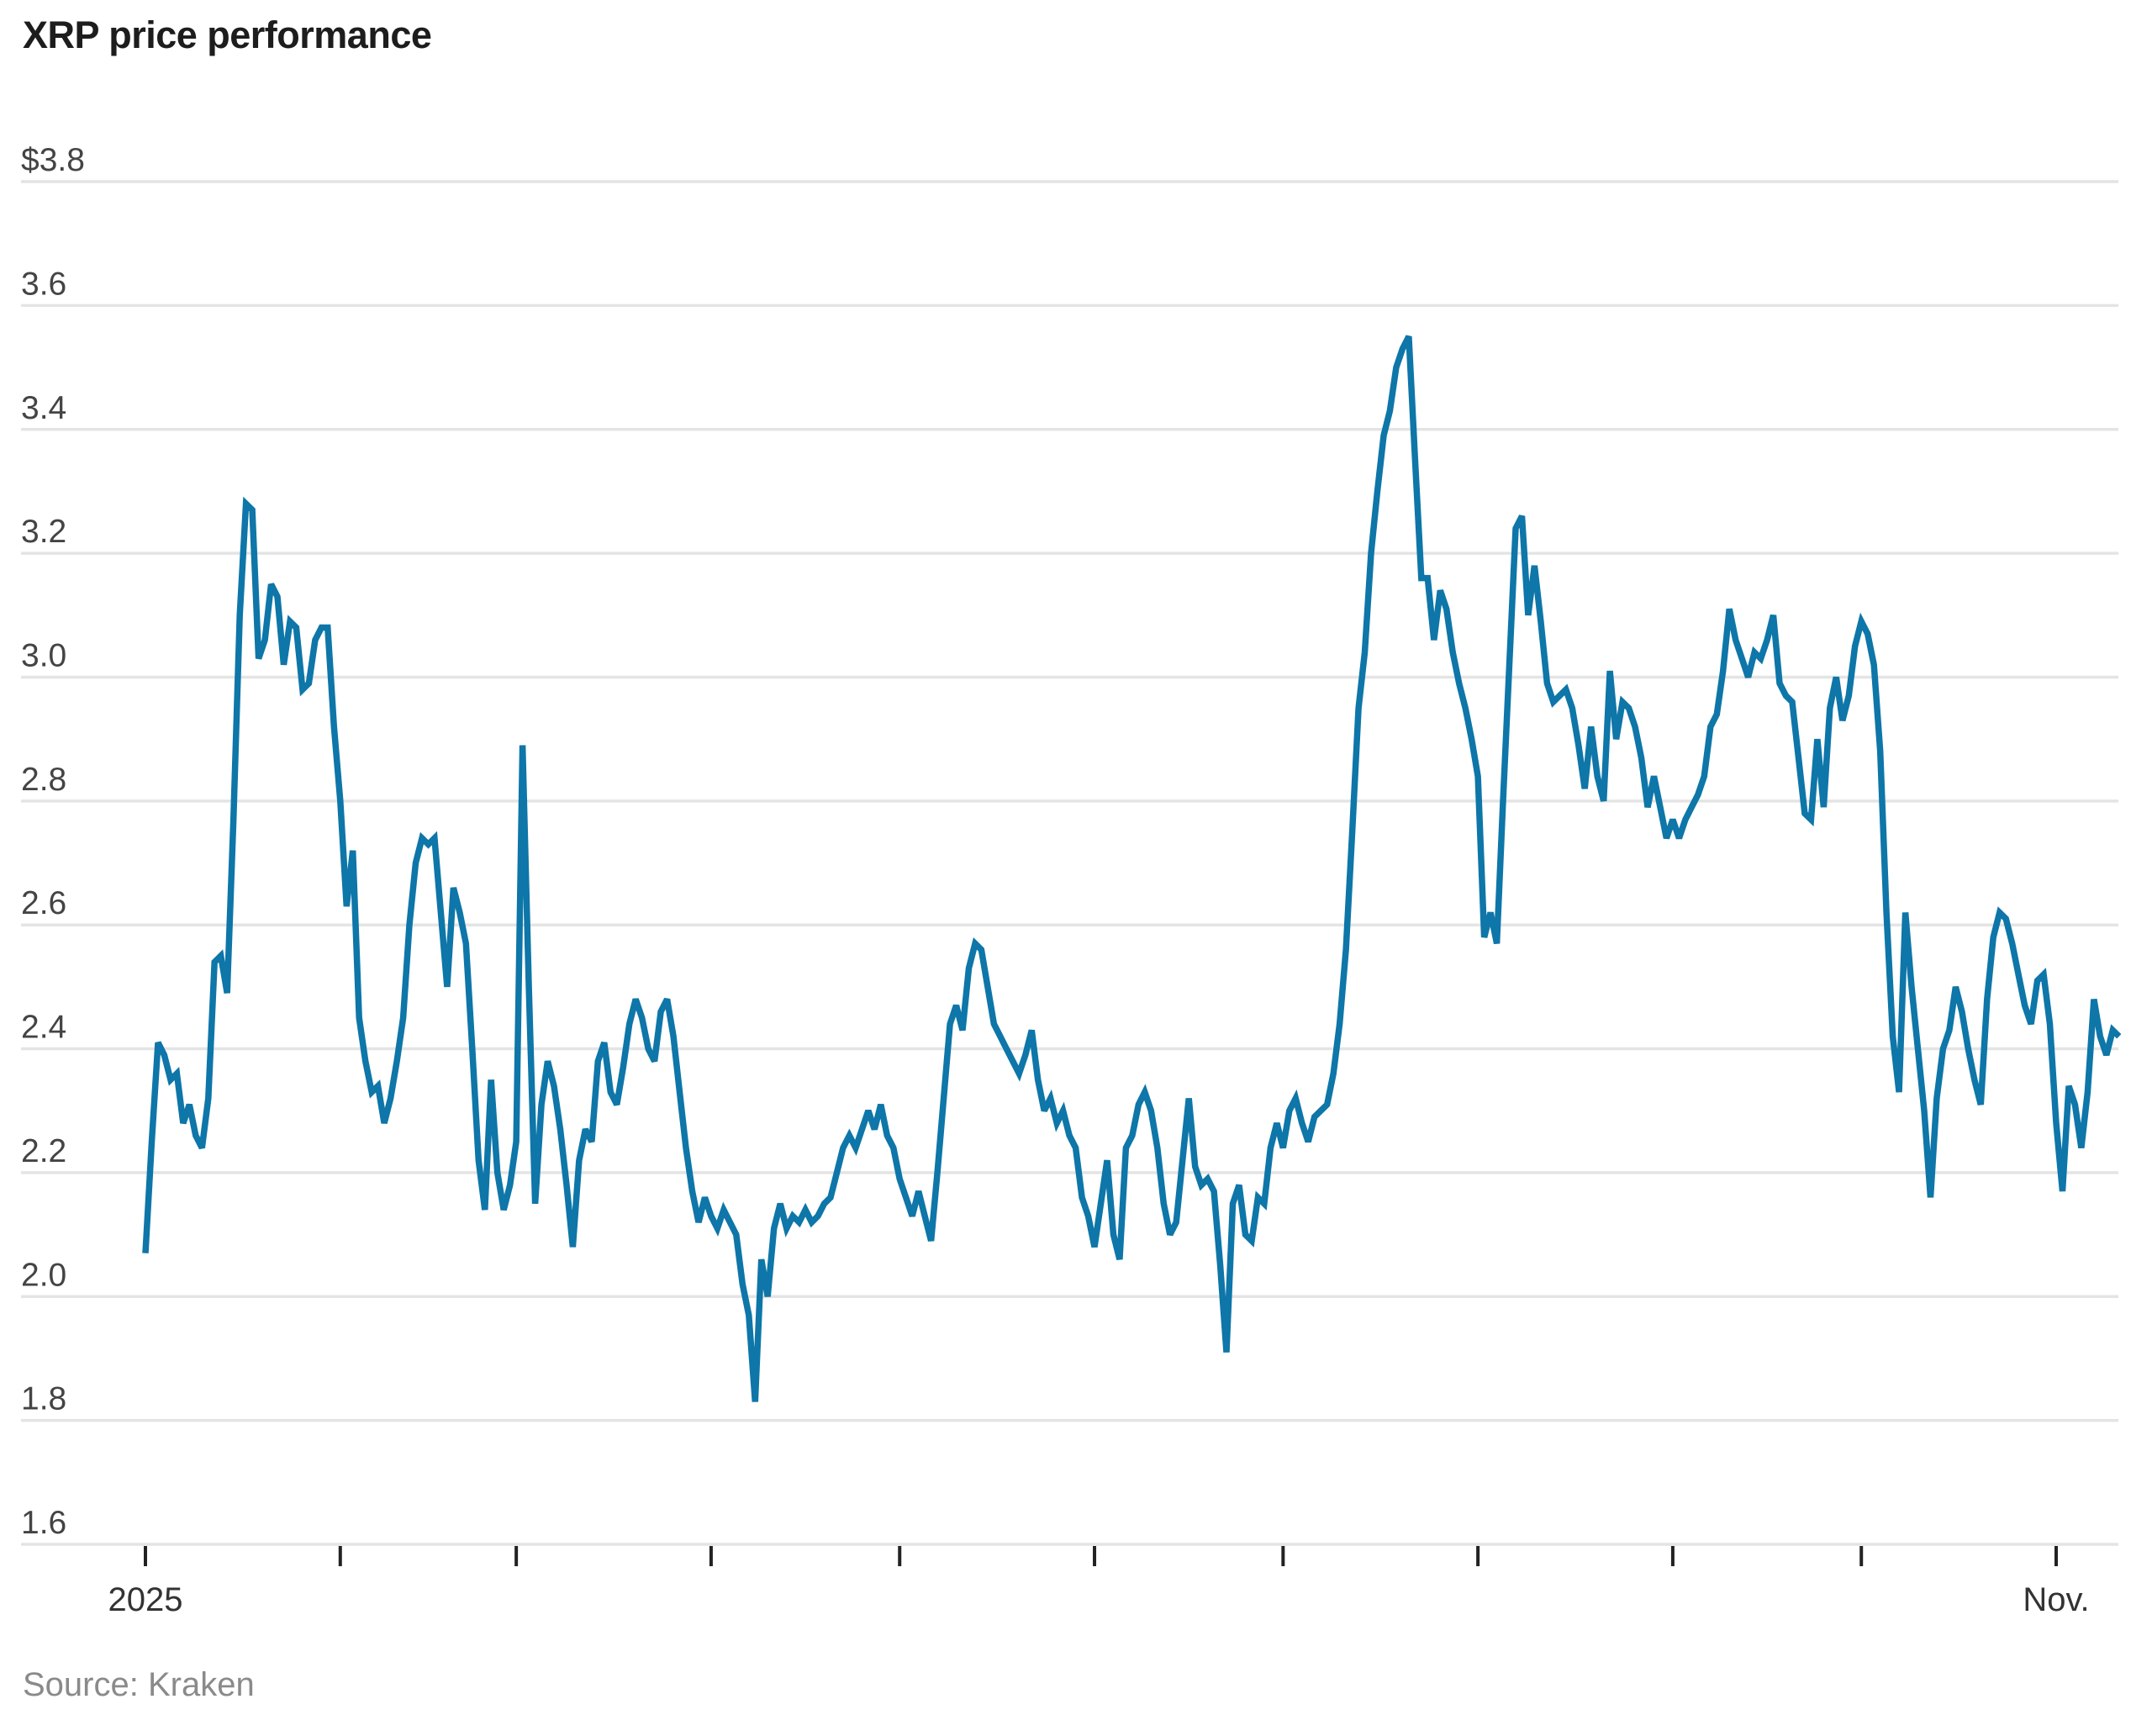 The height and width of the screenshot is (1736, 2152). What do you see at coordinates (43, 655) in the screenshot?
I see `y-axis-label: 3.0` at bounding box center [43, 655].